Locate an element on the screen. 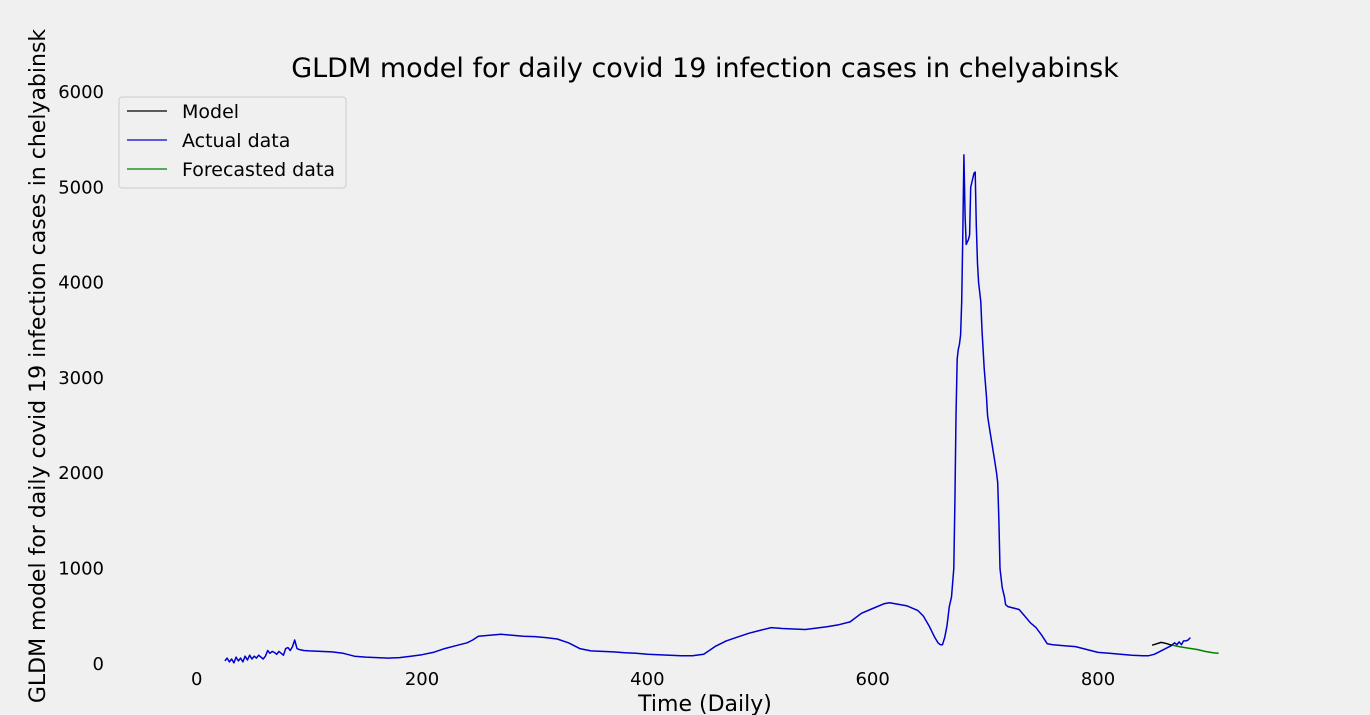 The width and height of the screenshot is (1370, 715). legend-model-label: Model is located at coordinates (210, 112).